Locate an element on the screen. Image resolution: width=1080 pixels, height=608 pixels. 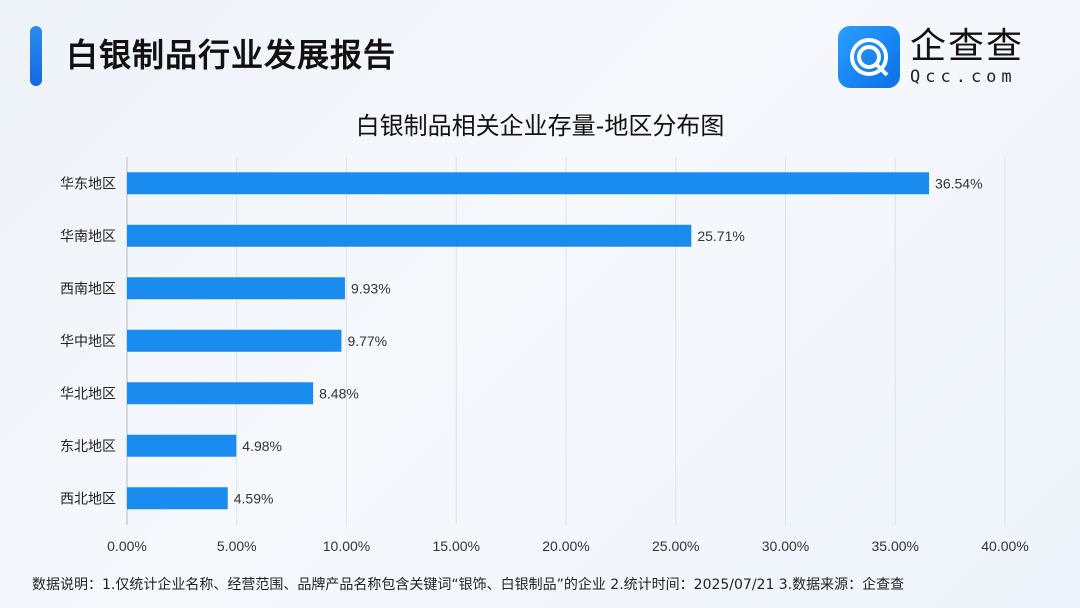
y-category-label: 华北地区 is located at coordinates (88, 394).